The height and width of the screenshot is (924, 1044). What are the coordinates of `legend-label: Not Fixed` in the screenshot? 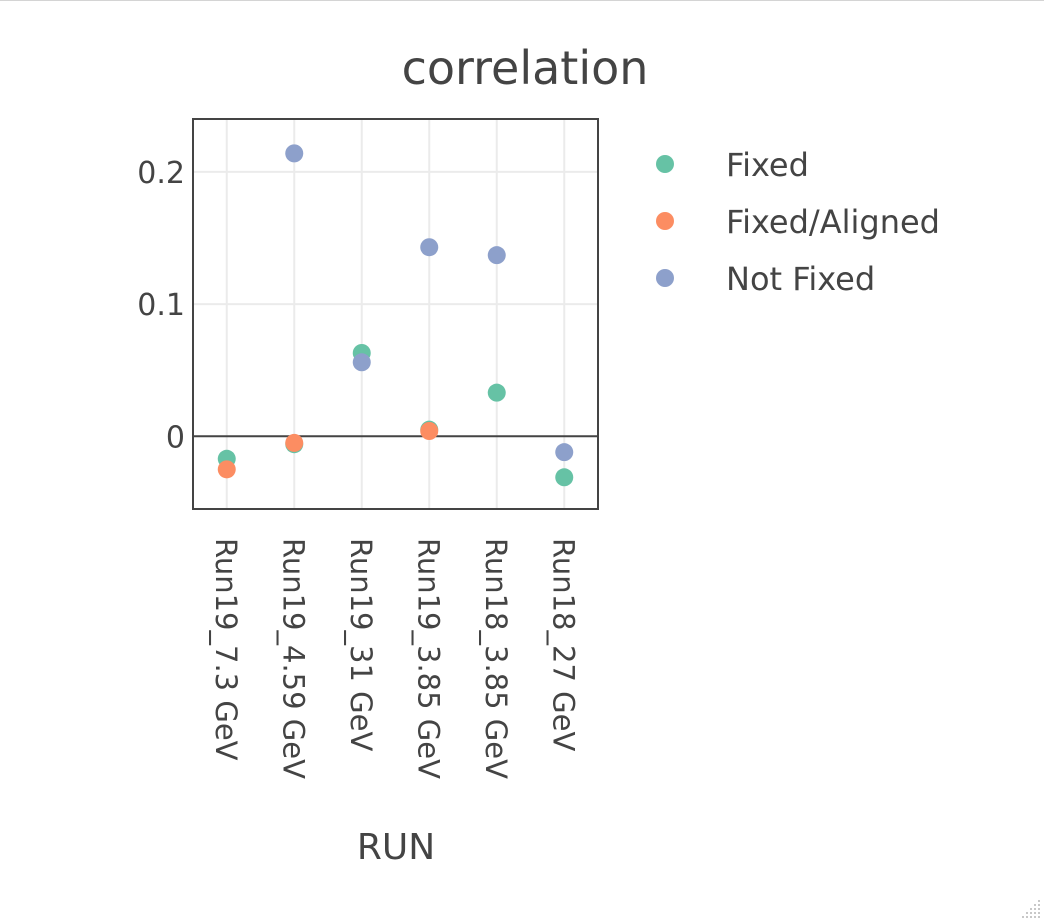 It's located at (800, 279).